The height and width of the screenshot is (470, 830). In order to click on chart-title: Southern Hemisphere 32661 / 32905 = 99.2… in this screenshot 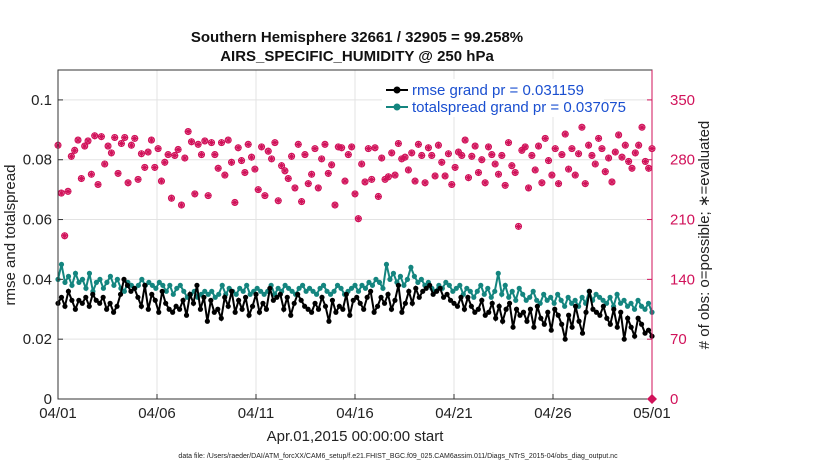, I will do `click(357, 37)`.